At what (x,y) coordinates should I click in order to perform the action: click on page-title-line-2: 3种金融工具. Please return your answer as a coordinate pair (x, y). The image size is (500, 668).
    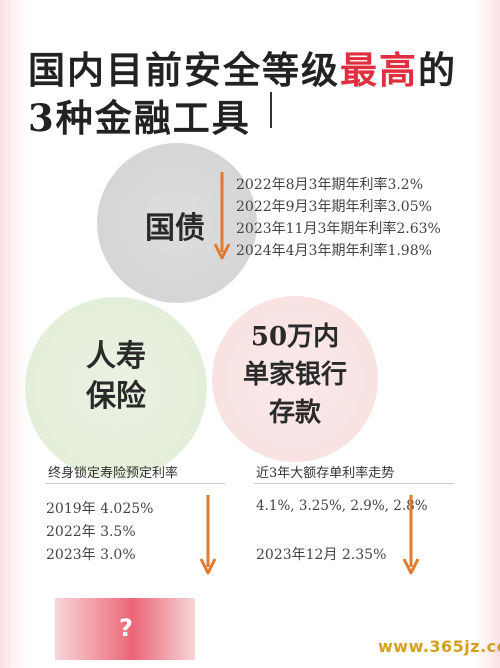
    Looking at the image, I should click on (139, 118).